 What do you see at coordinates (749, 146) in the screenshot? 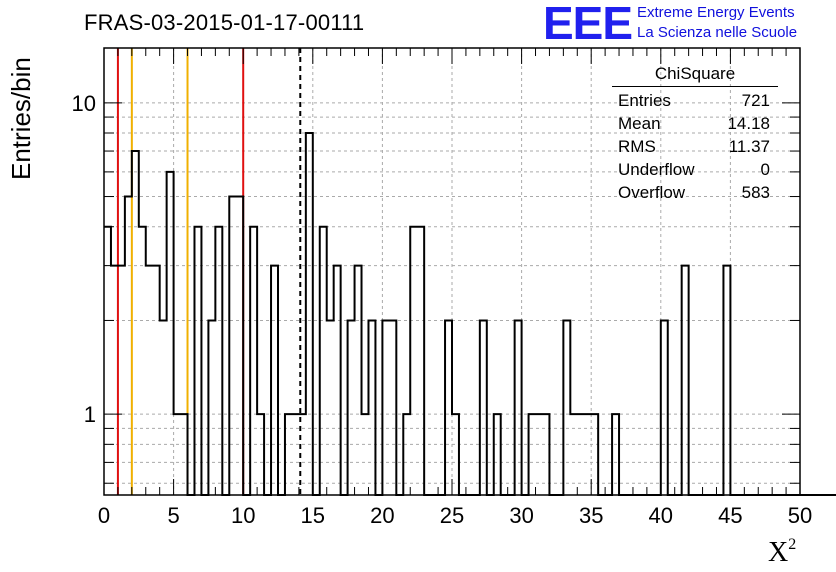
I see `stats-value: 11.37` at bounding box center [749, 146].